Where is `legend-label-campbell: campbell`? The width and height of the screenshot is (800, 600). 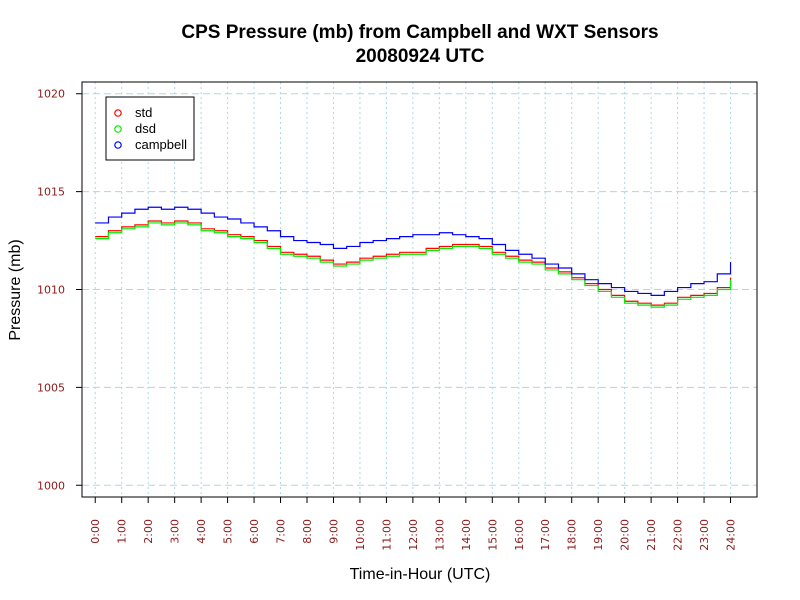
legend-label-campbell: campbell is located at coordinates (161, 144).